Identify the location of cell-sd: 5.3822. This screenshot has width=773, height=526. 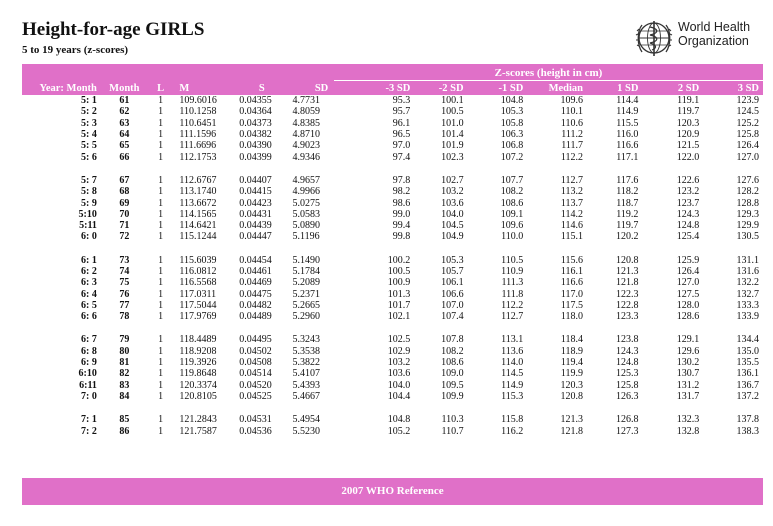
(306, 363).